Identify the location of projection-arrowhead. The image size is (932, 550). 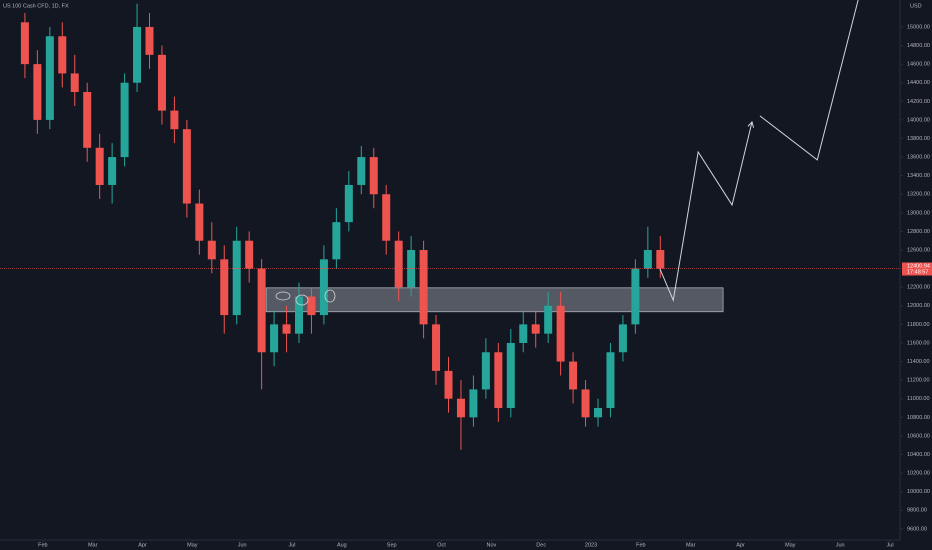
(751, 124).